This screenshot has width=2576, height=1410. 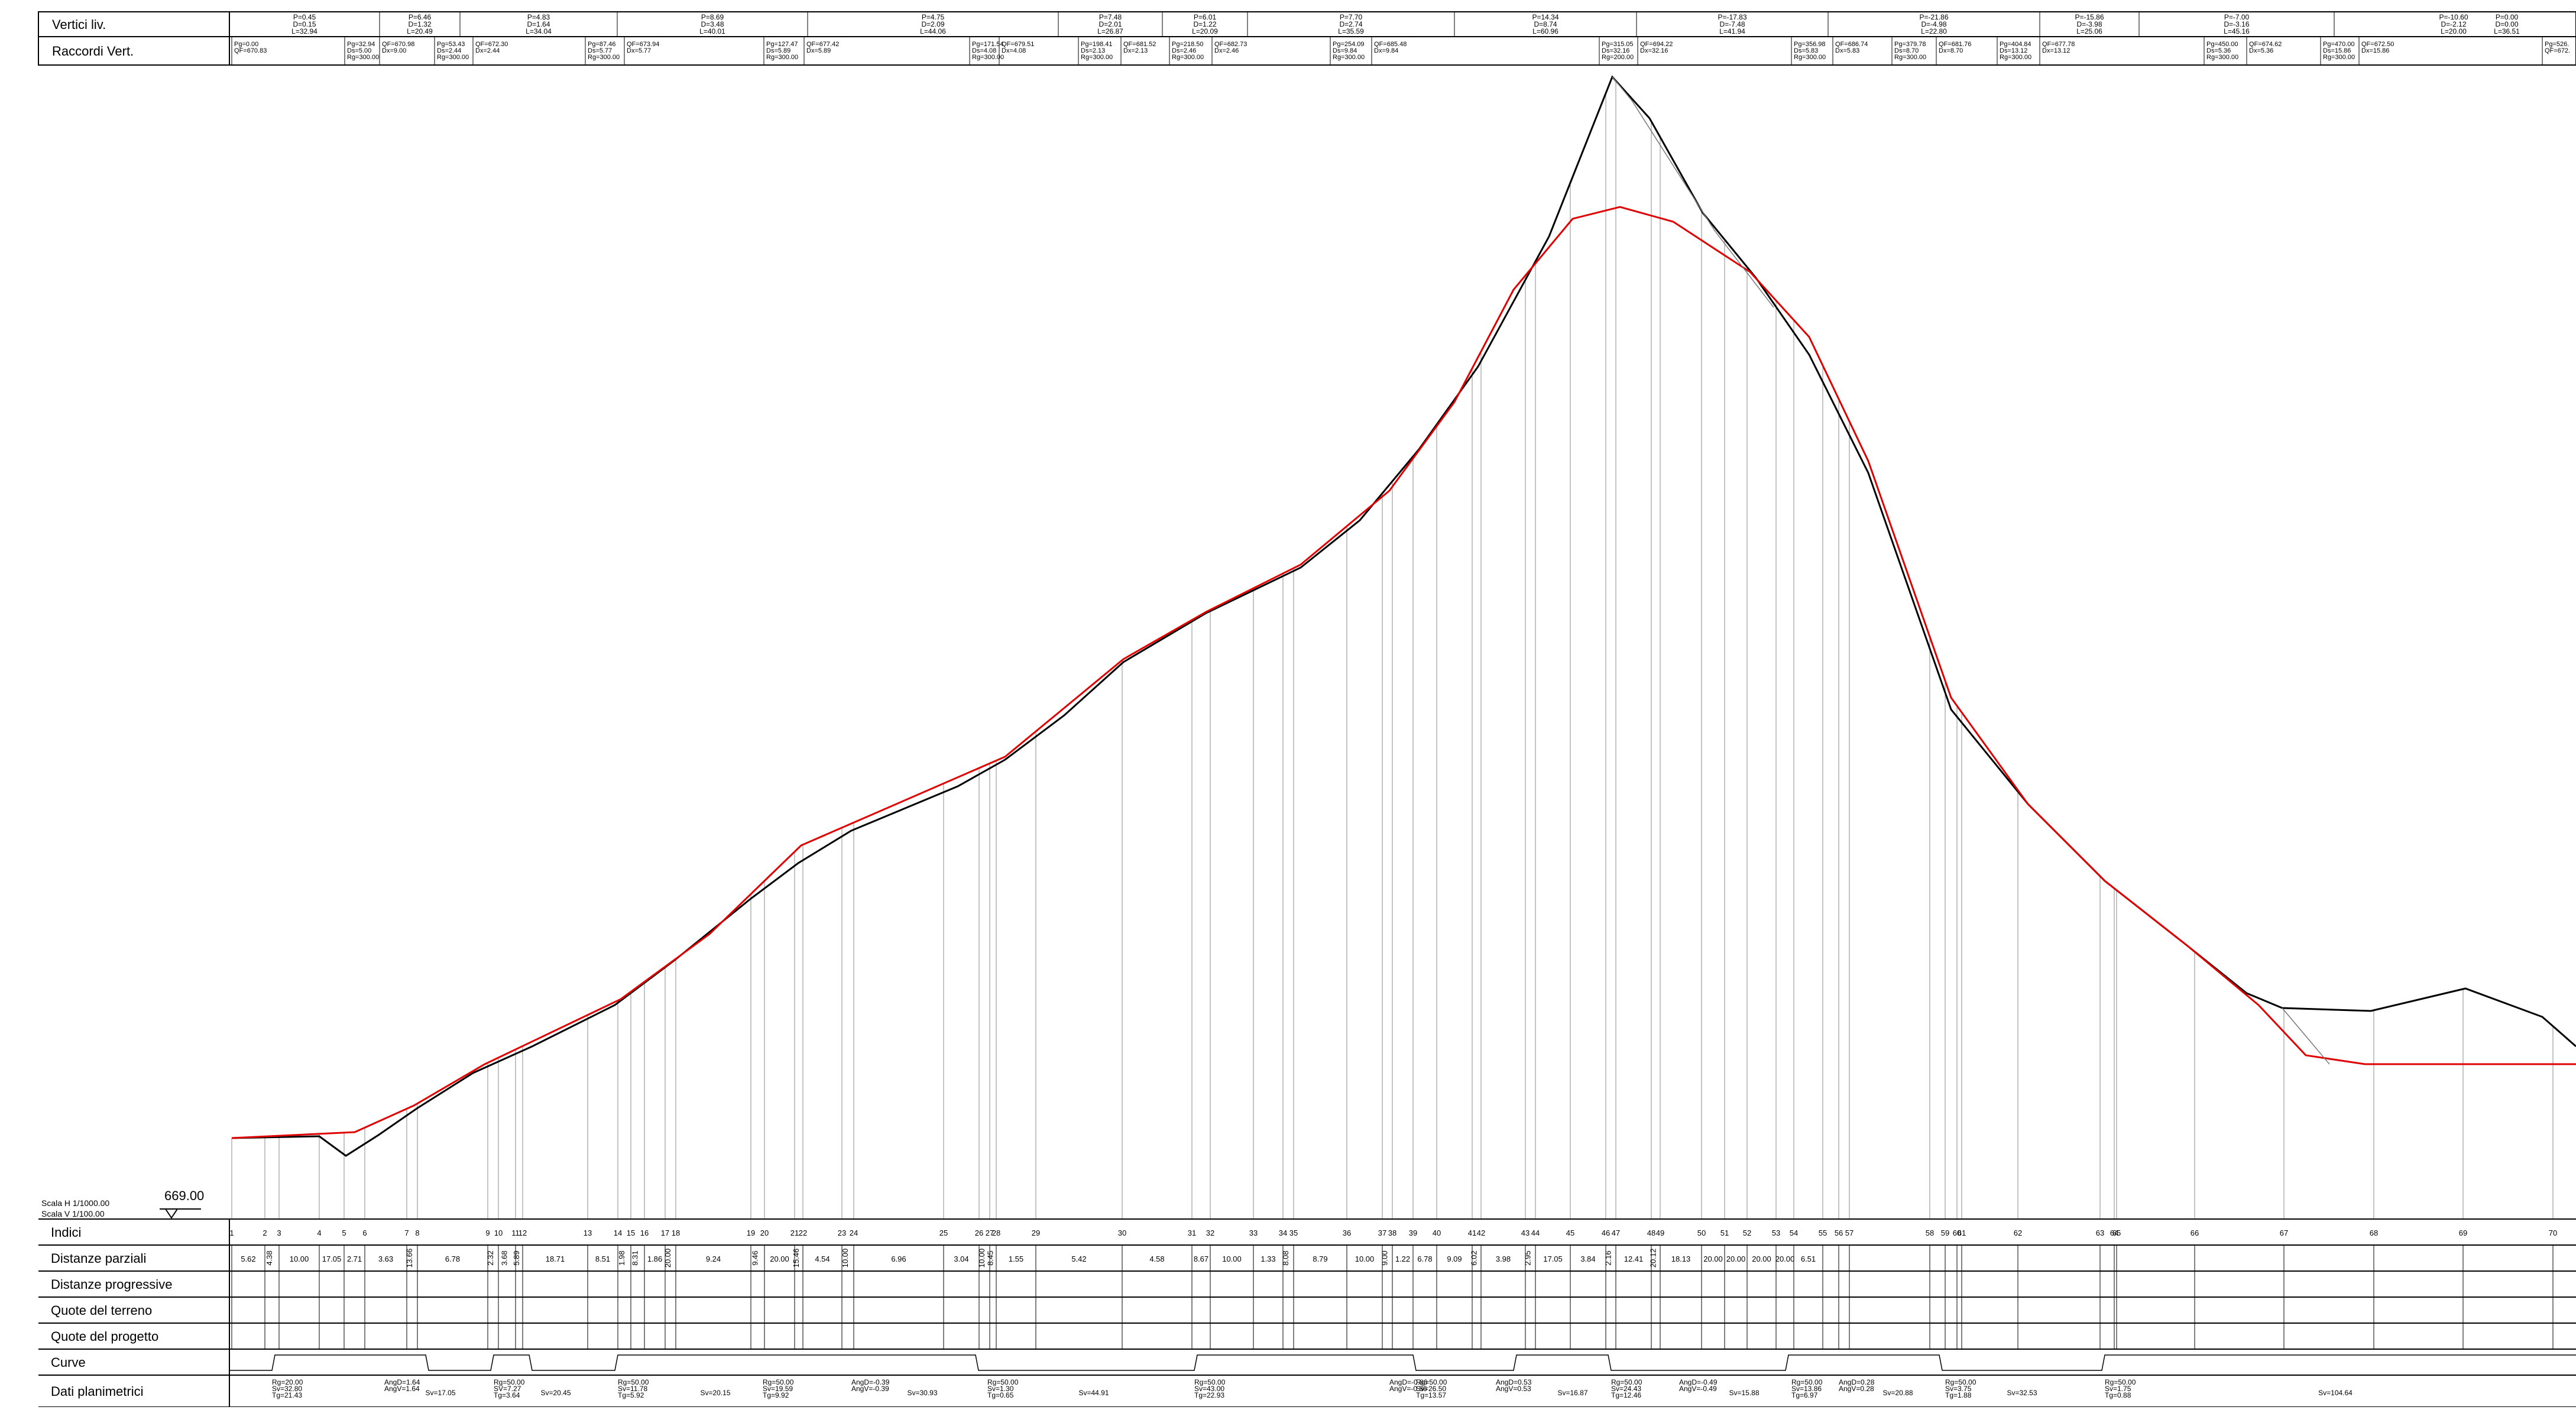 What do you see at coordinates (1851, 44) in the screenshot?
I see `raccordi-value: QF=686.74` at bounding box center [1851, 44].